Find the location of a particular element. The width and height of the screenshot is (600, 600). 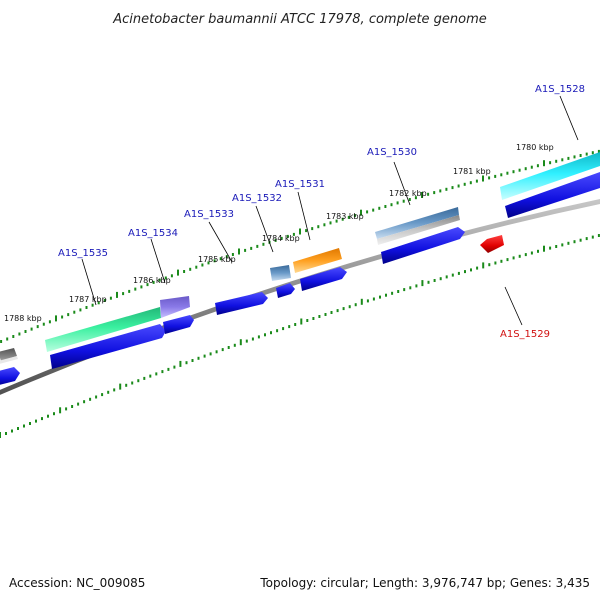

reverse-feature-red is located at coordinates (492, 244).